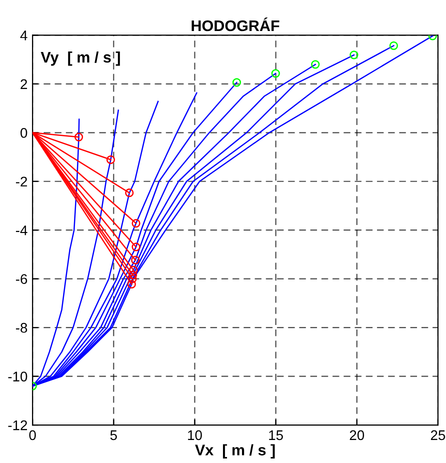 This screenshot has height=463, width=446. What do you see at coordinates (80, 58) in the screenshot?
I see `y-axis-title: Vy [ m / s ]` at bounding box center [80, 58].